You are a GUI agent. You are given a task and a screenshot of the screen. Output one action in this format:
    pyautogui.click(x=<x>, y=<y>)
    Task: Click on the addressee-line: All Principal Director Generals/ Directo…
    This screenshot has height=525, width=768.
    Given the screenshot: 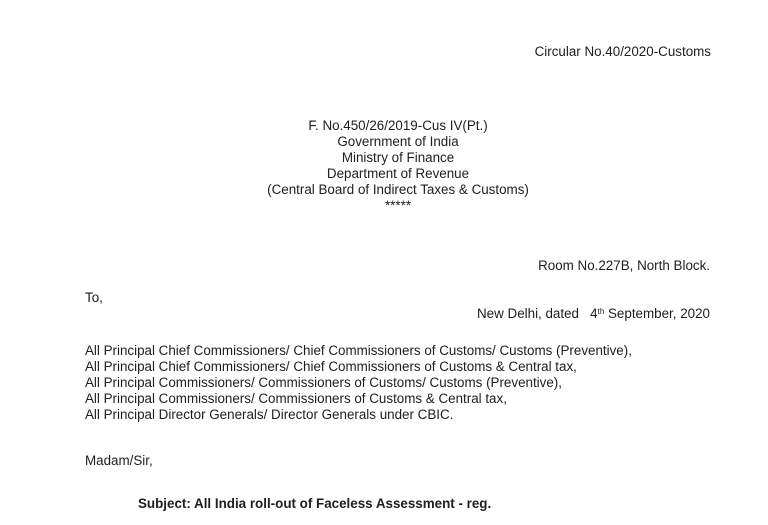 What is the action you would take?
    pyautogui.click(x=269, y=414)
    